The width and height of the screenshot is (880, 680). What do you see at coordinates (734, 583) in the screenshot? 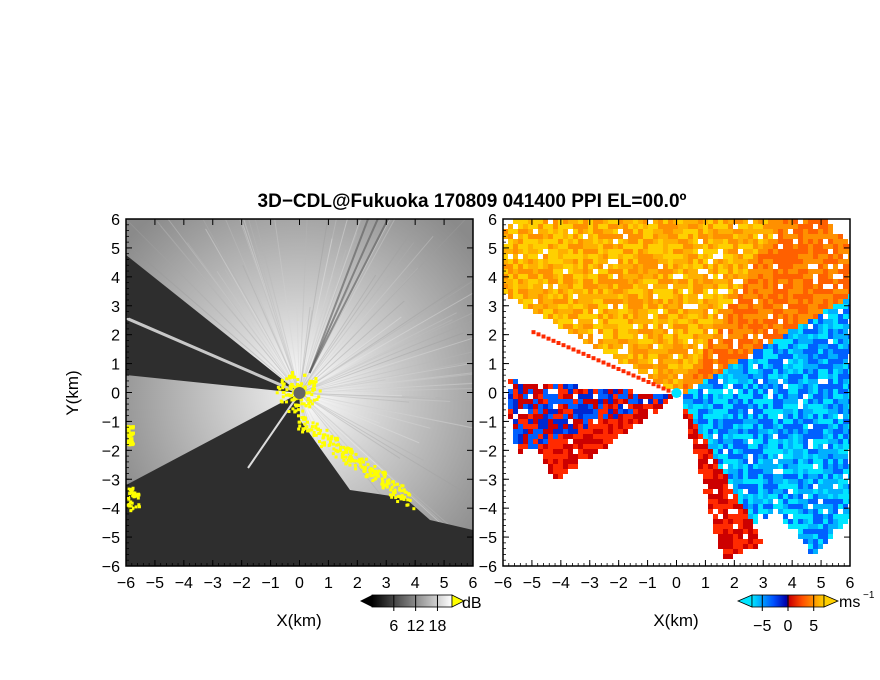
I see `x-tick-label: 2` at bounding box center [734, 583].